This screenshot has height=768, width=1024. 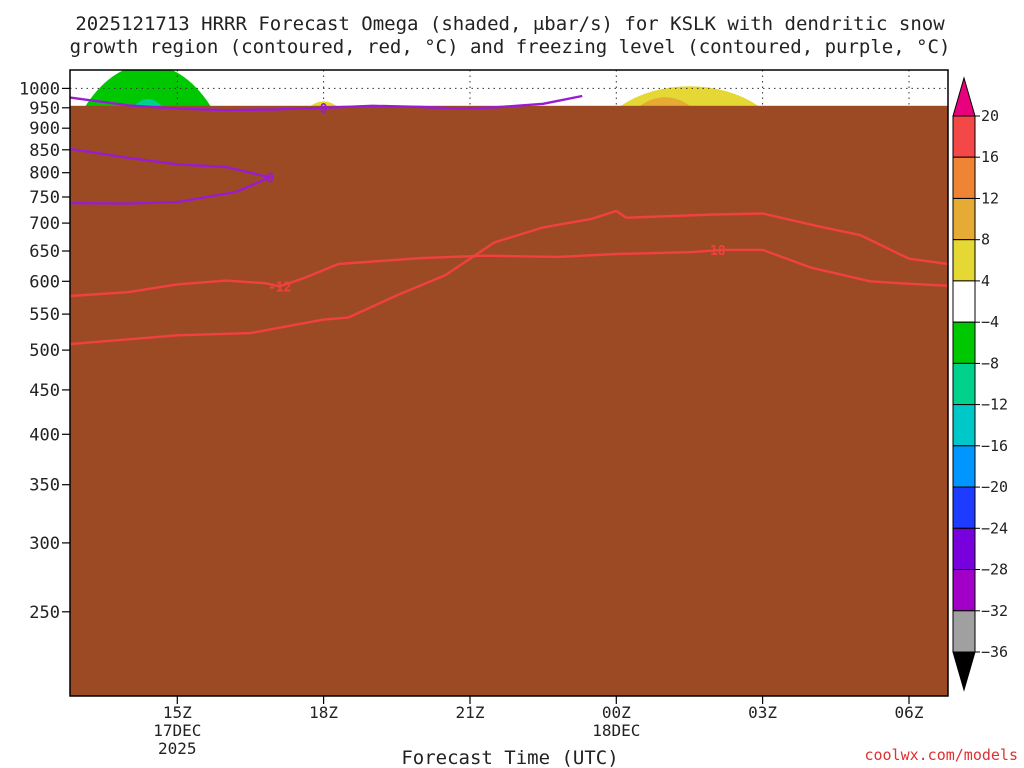 I want to click on y-tick-label-900: 900, so click(x=44, y=129).